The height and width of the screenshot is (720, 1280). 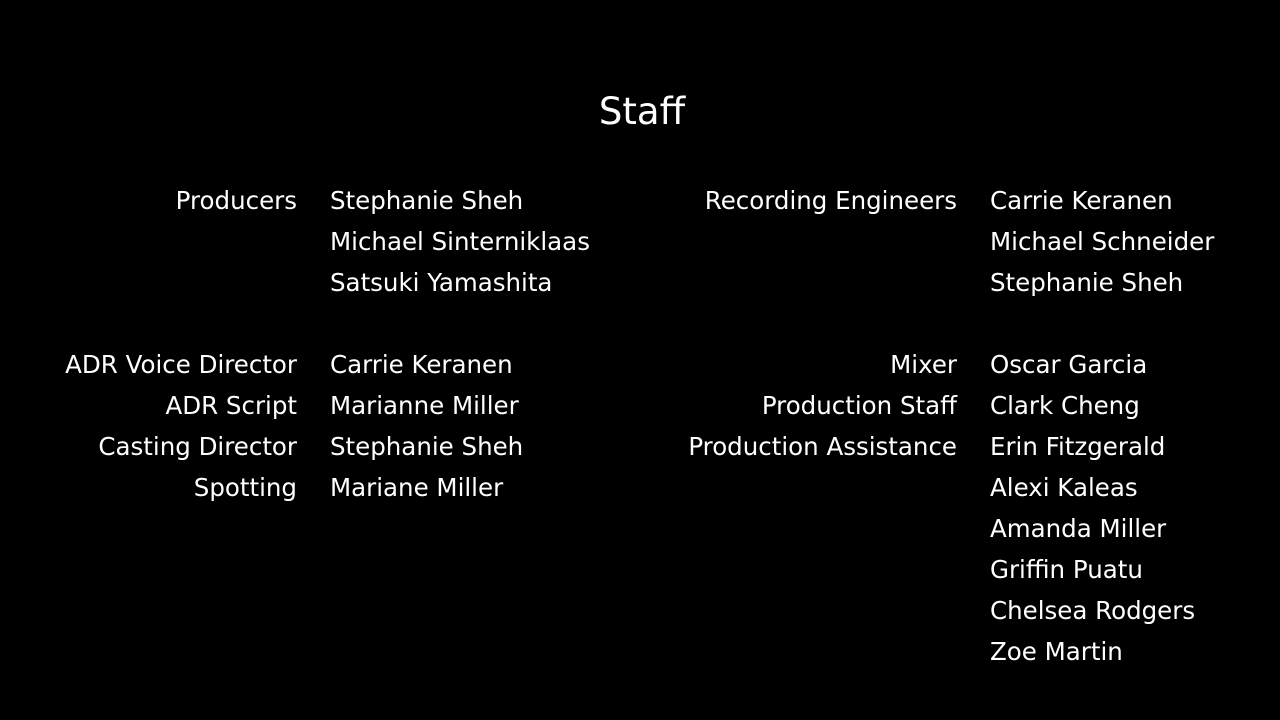 I want to click on credit-name: Chelsea Rodgers, so click(x=1093, y=610).